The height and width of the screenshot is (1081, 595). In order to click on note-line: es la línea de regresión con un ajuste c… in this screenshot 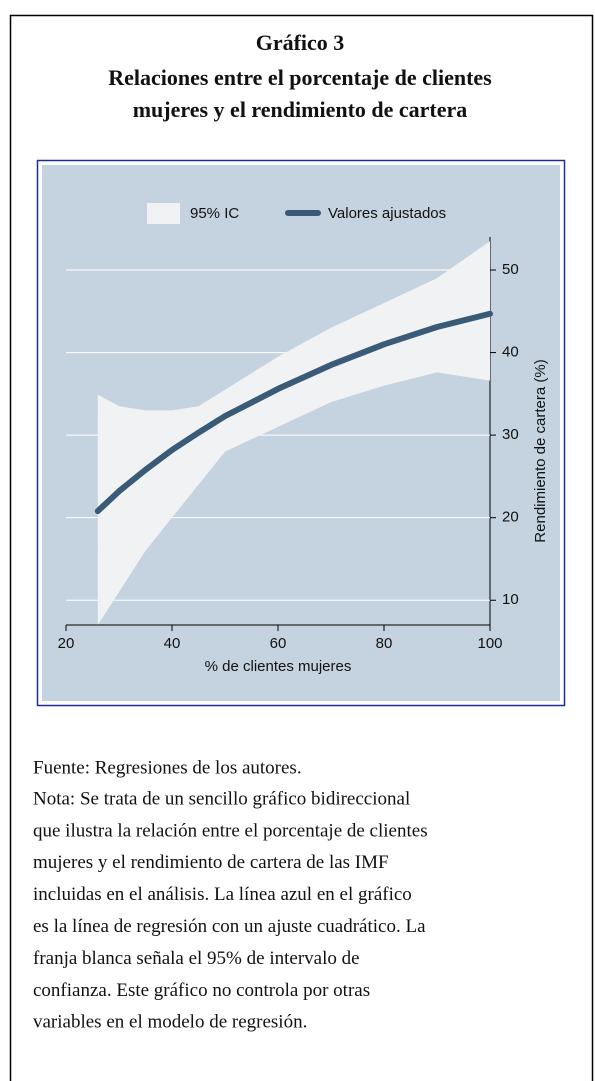, I will do `click(229, 926)`.